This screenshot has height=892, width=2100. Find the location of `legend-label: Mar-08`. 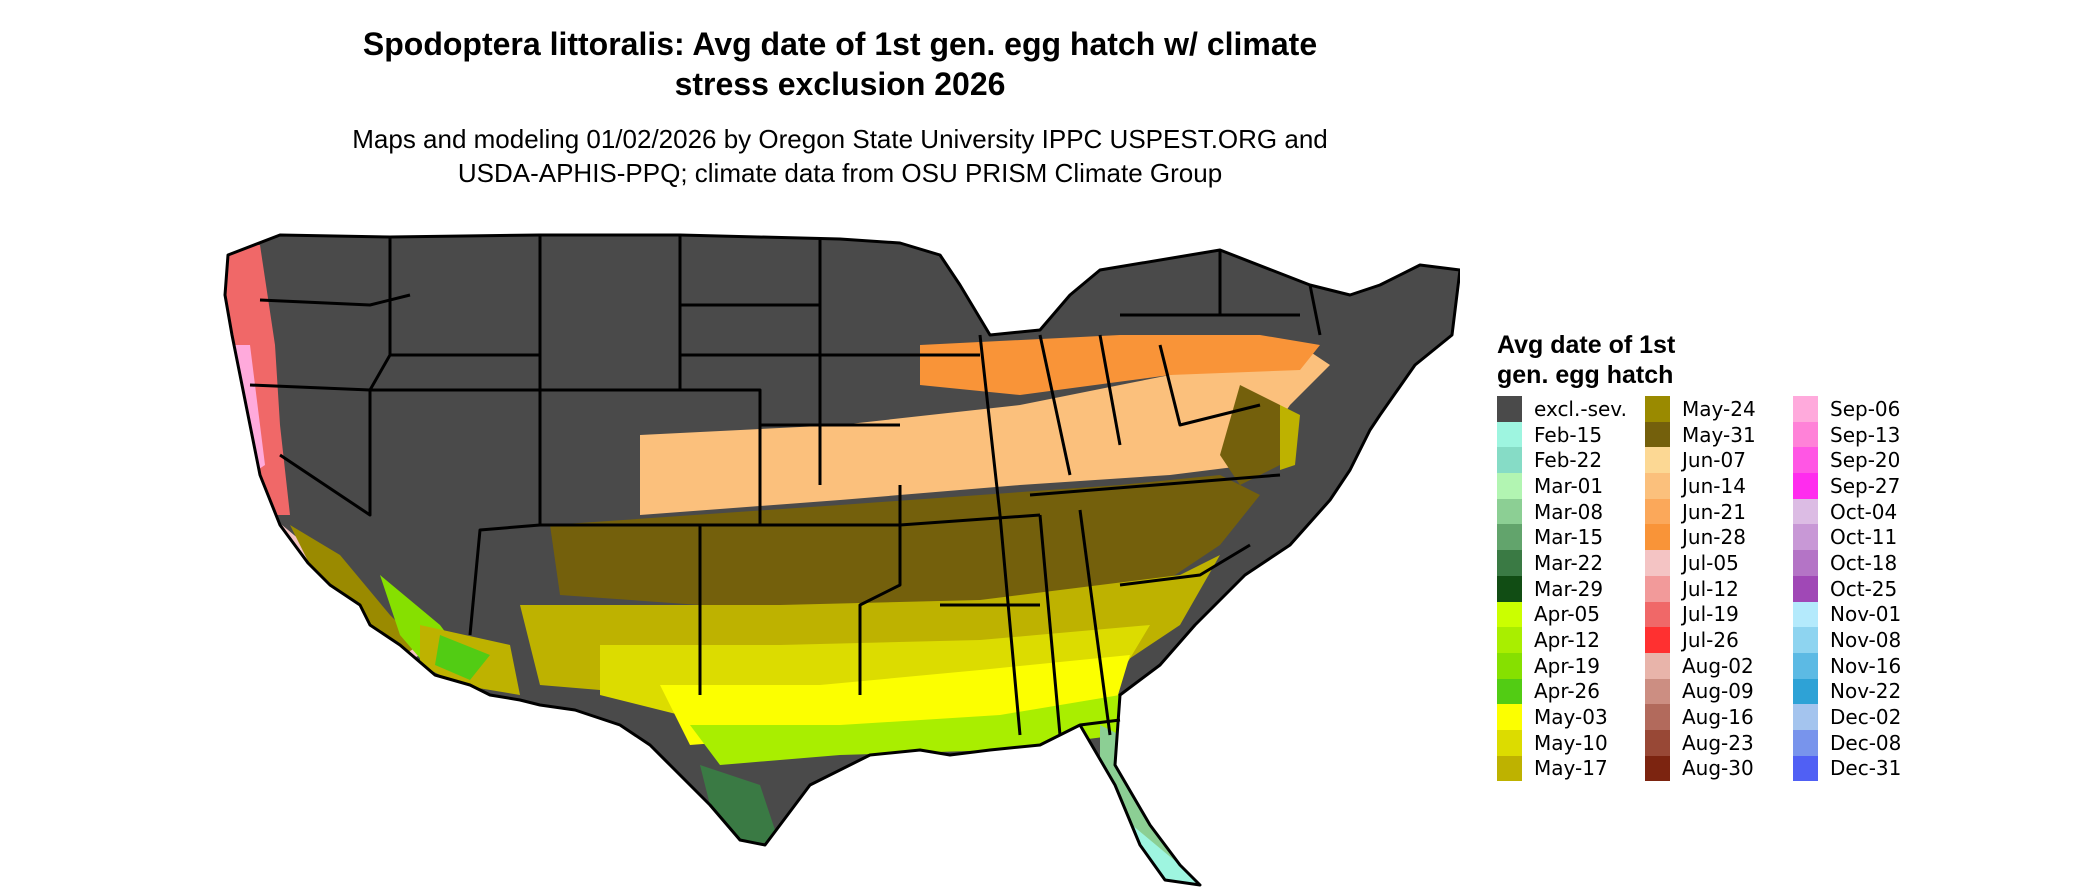

legend-label: Mar-08 is located at coordinates (1569, 511).